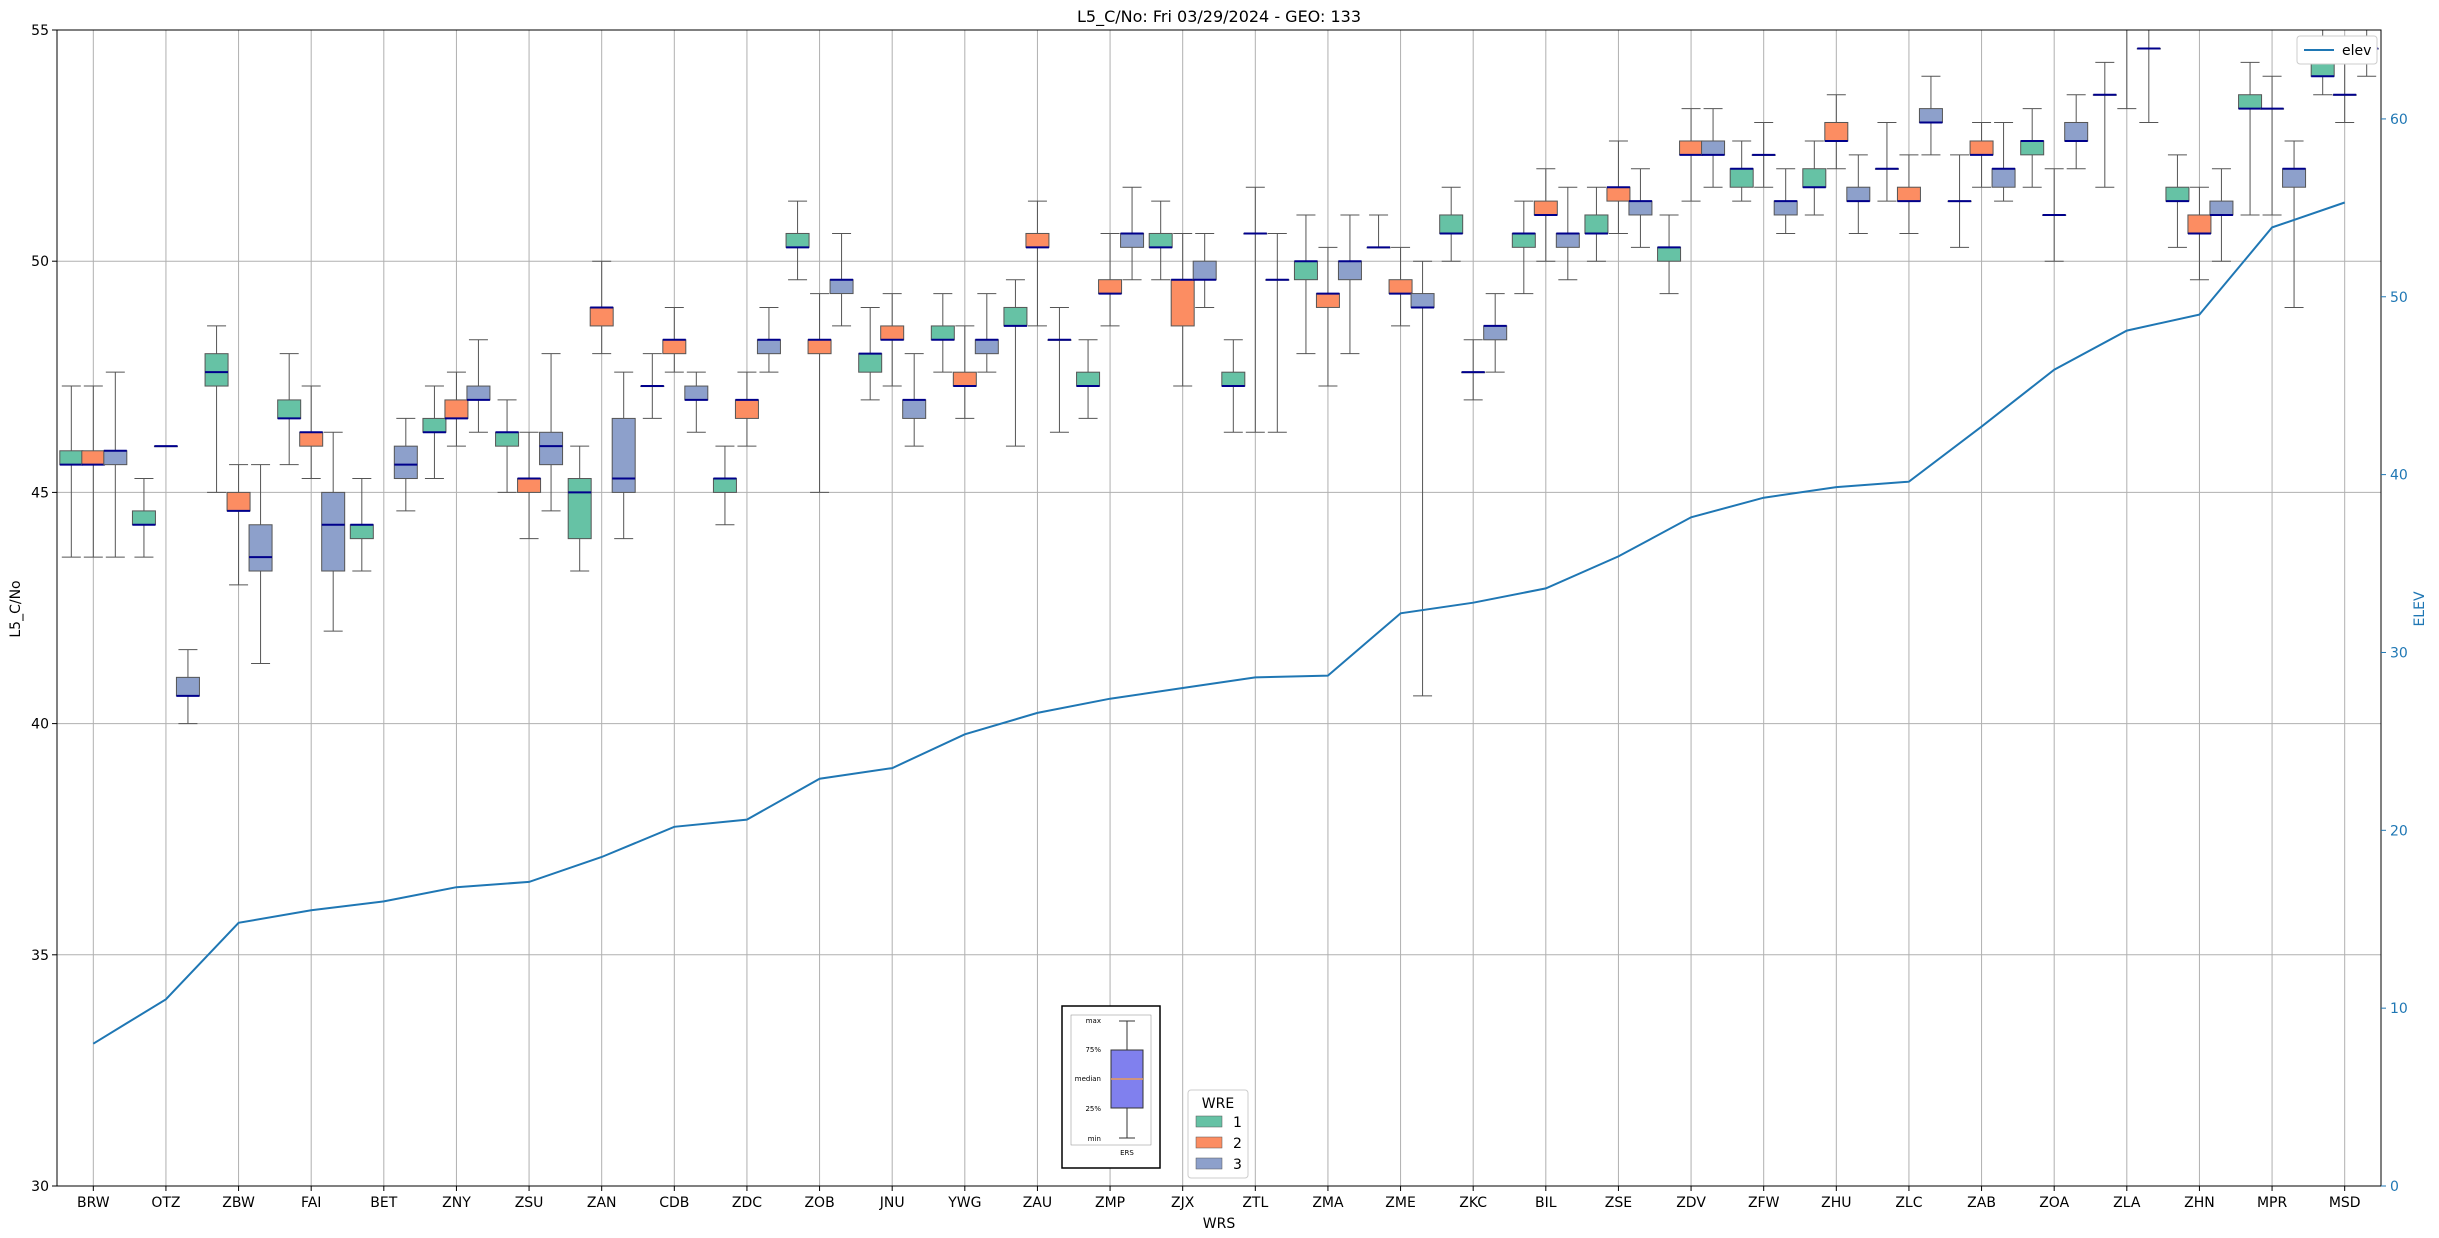 The width and height of the screenshot is (2439, 1238). What do you see at coordinates (1764, 1203) in the screenshot?
I see `x-tick-label: ZFW` at bounding box center [1764, 1203].